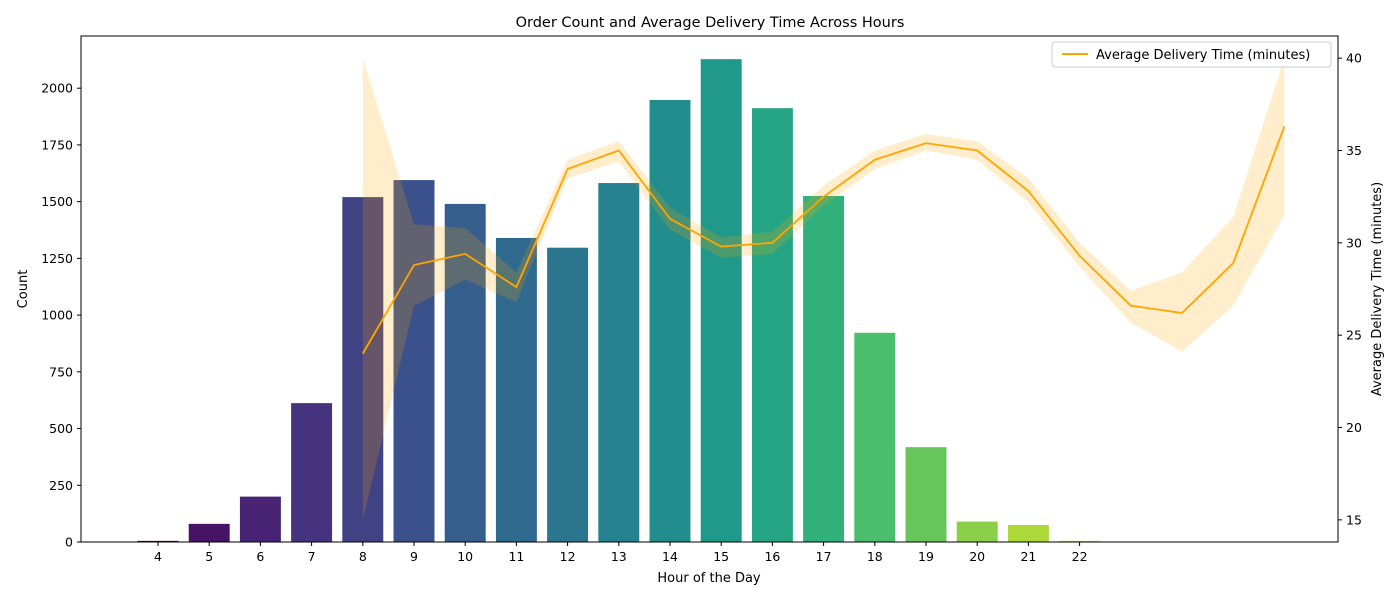 The width and height of the screenshot is (1400, 600). What do you see at coordinates (209, 556) in the screenshot?
I see `x-tick-label: 5` at bounding box center [209, 556].